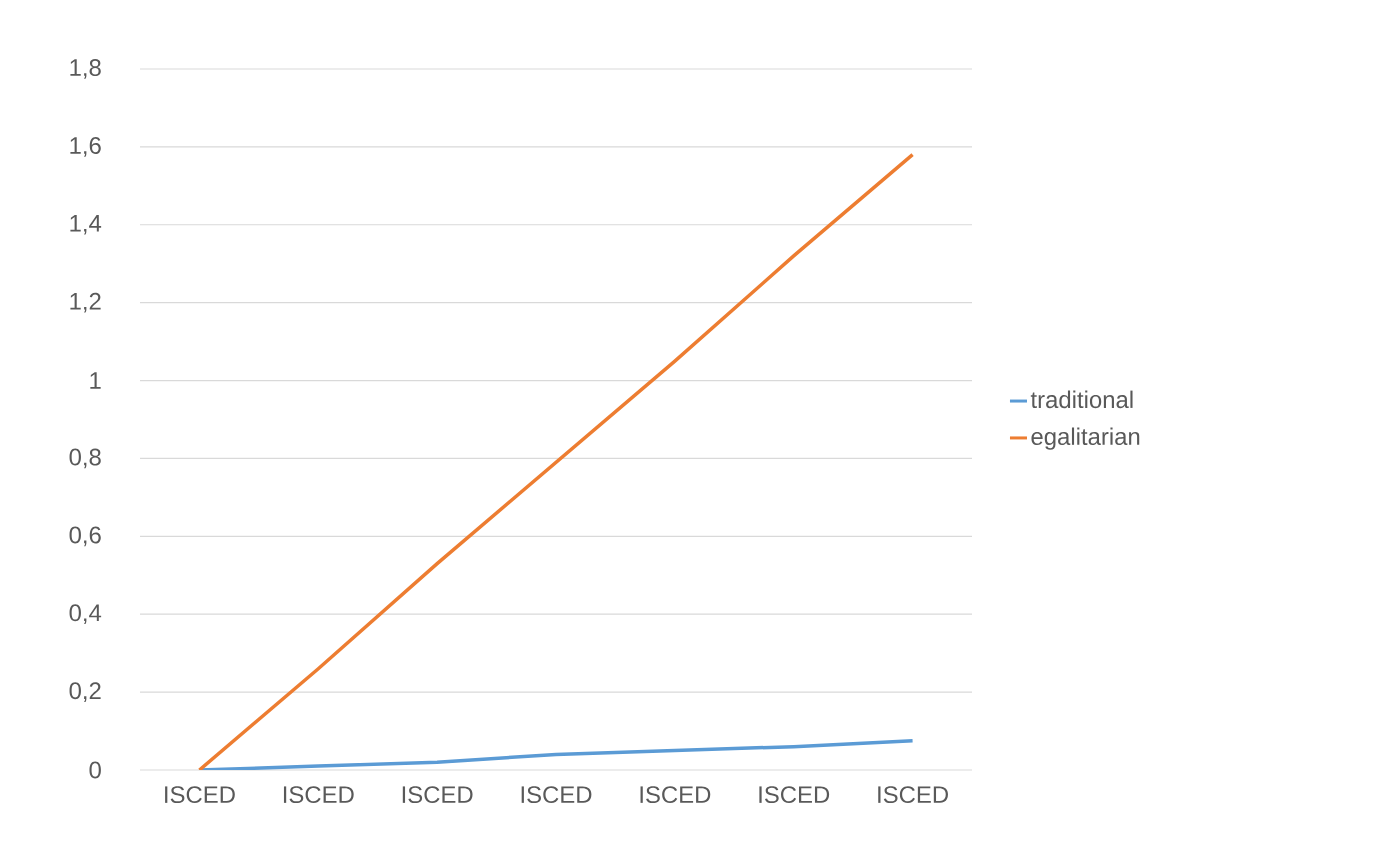 This screenshot has height=848, width=1397. I want to click on y-tick-label: 0, so click(95, 770).